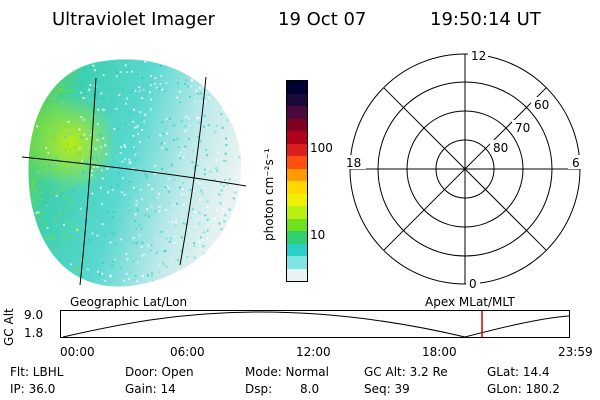 This screenshot has height=400, width=600. I want to click on geographic-grid-label: Geographic Lat/Lon, so click(129, 302).